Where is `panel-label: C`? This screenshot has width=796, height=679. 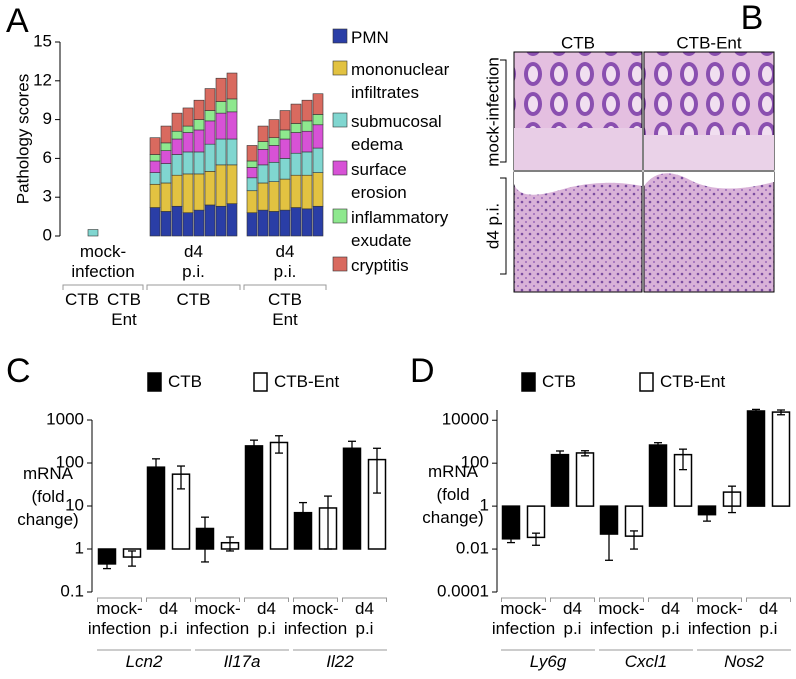
panel-label: C is located at coordinates (18, 371).